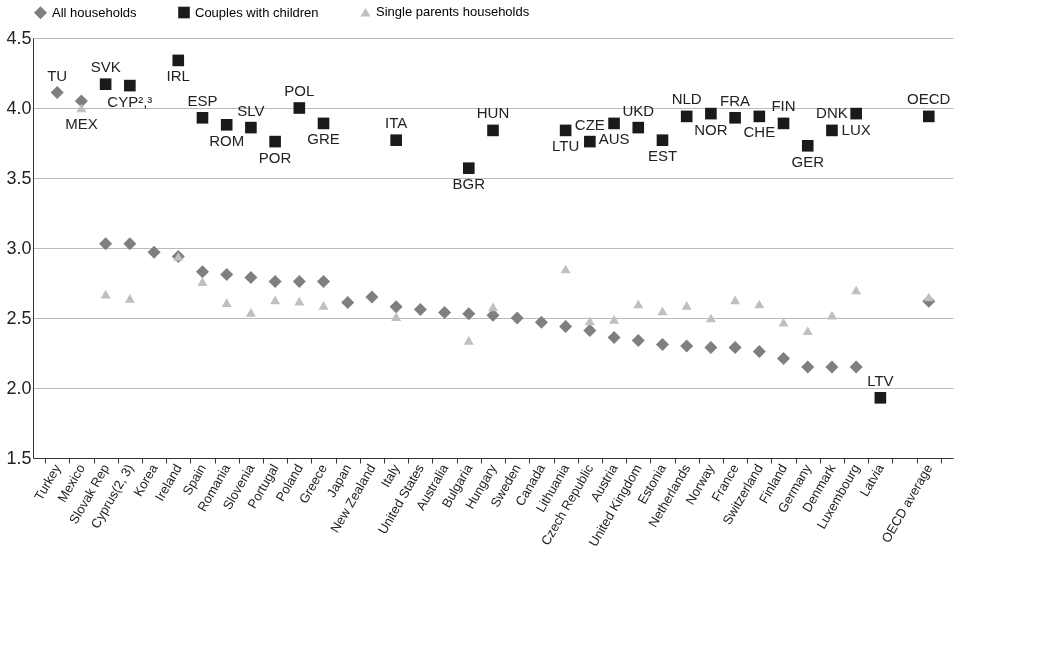 This screenshot has height=654, width=1047. Describe the element at coordinates (19, 387) in the screenshot. I see `y-tick-label: 2.0` at that location.